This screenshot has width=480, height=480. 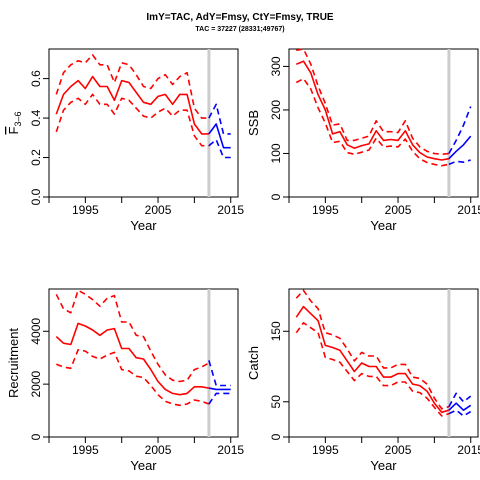 What do you see at coordinates (276, 110) in the screenshot?
I see `y-tick-label: 200` at bounding box center [276, 110].